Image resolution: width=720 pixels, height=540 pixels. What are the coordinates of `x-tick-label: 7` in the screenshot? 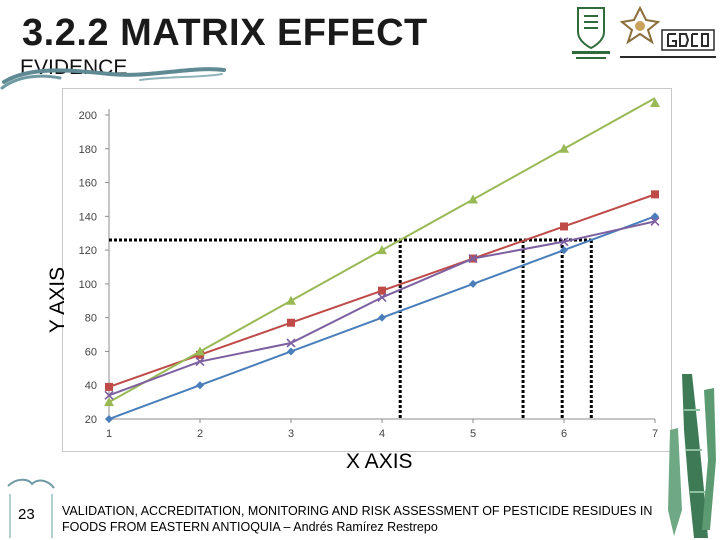 It's located at (655, 434).